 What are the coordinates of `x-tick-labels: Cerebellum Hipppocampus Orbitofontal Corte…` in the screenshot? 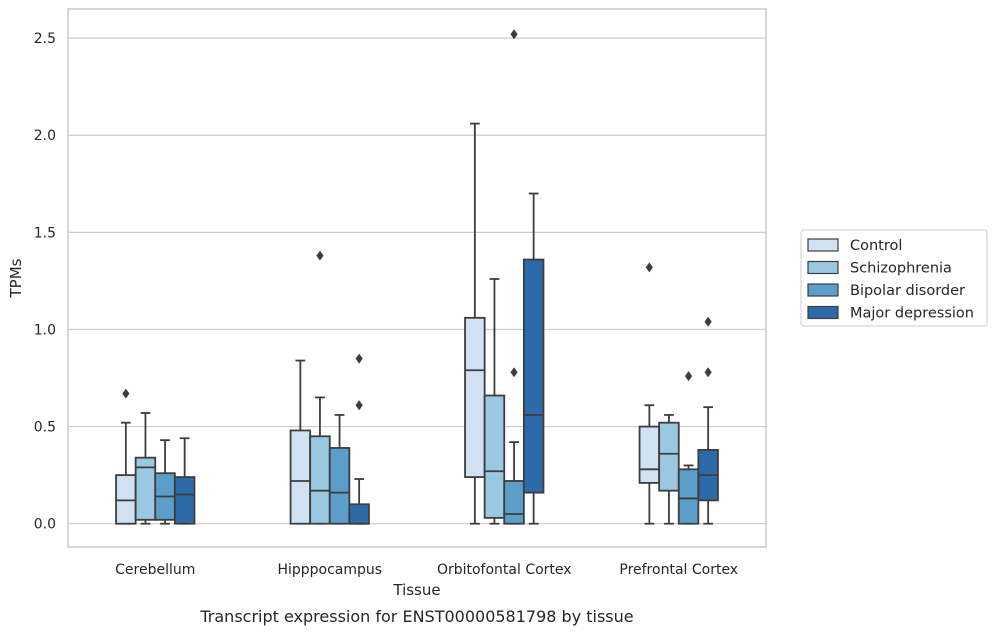 It's located at (426, 570).